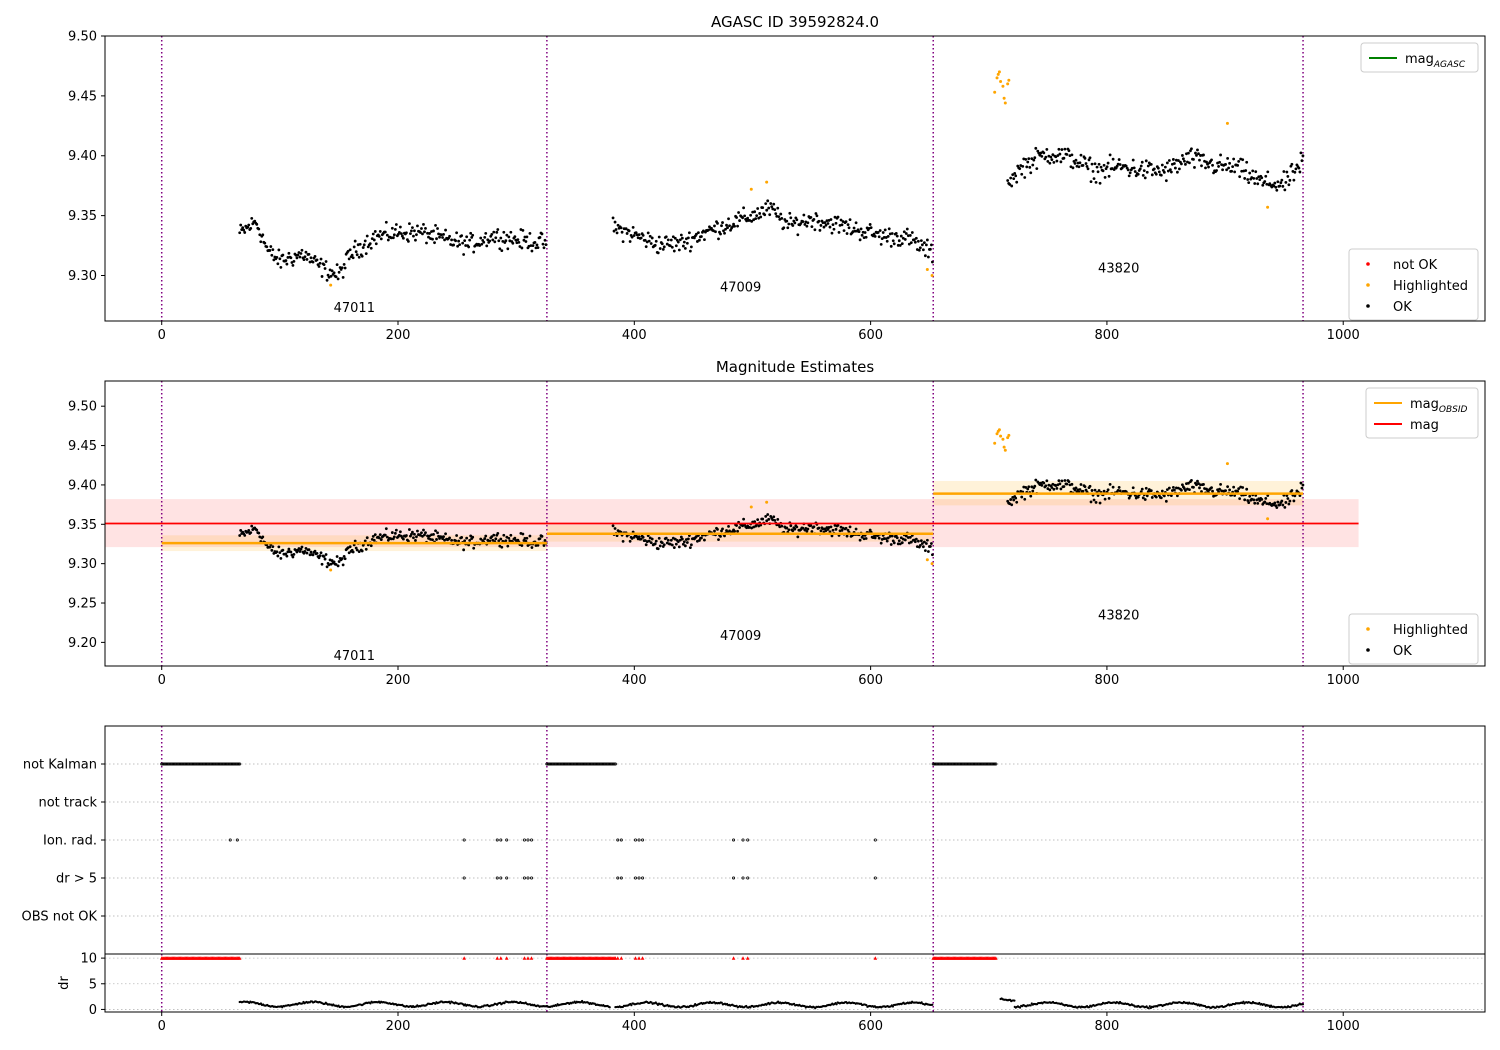 The width and height of the screenshot is (1500, 1050). I want to click on legend-marker-swatch, so click(1368, 629).